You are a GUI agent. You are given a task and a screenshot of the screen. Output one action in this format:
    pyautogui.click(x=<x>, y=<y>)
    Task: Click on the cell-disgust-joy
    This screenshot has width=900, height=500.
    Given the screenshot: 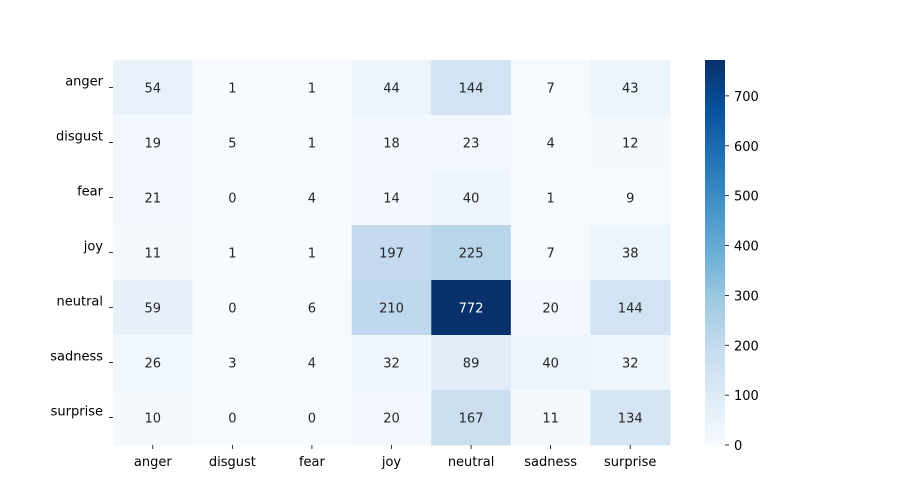 What is the action you would take?
    pyautogui.click(x=391, y=143)
    